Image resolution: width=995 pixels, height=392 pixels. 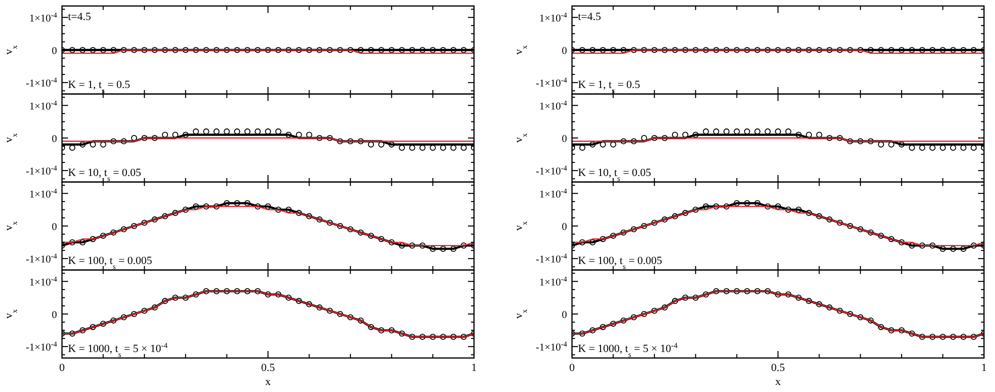 What do you see at coordinates (110, 262) in the screenshot?
I see `annotation: K = 100, t$_{s}$ = 0.005` at bounding box center [110, 262].